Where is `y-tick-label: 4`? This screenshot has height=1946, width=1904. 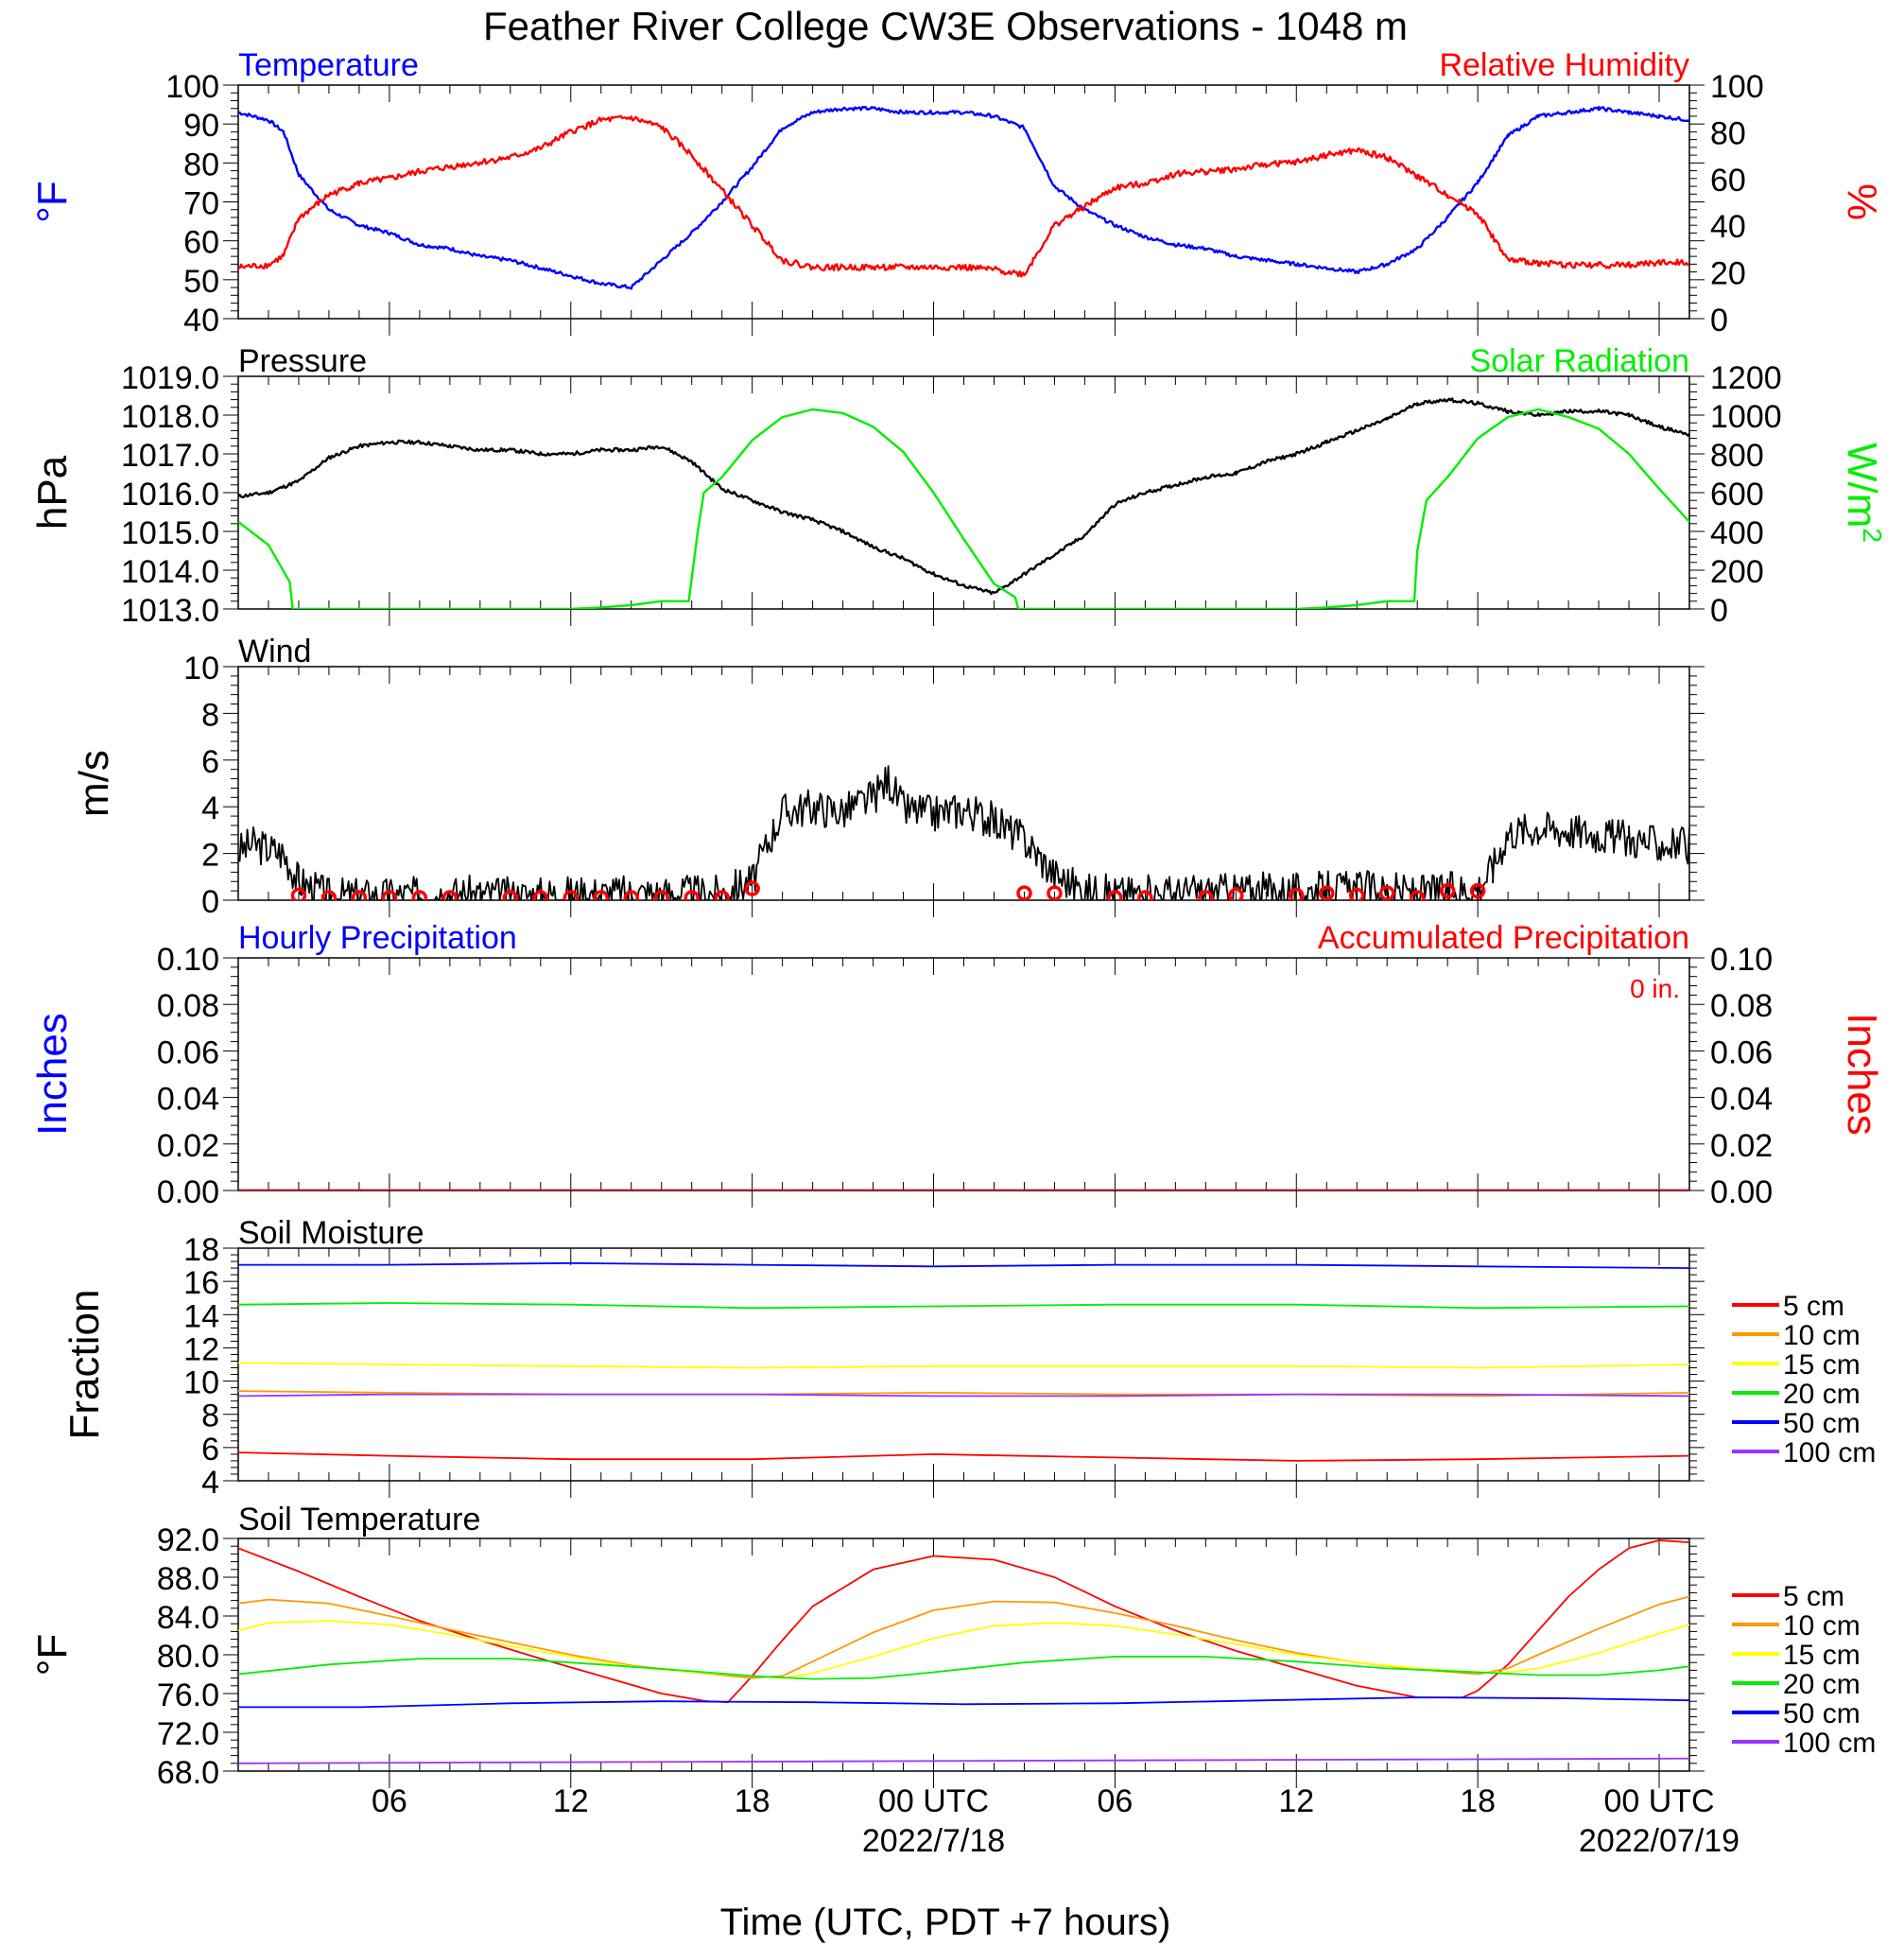 y-tick-label: 4 is located at coordinates (210, 1483).